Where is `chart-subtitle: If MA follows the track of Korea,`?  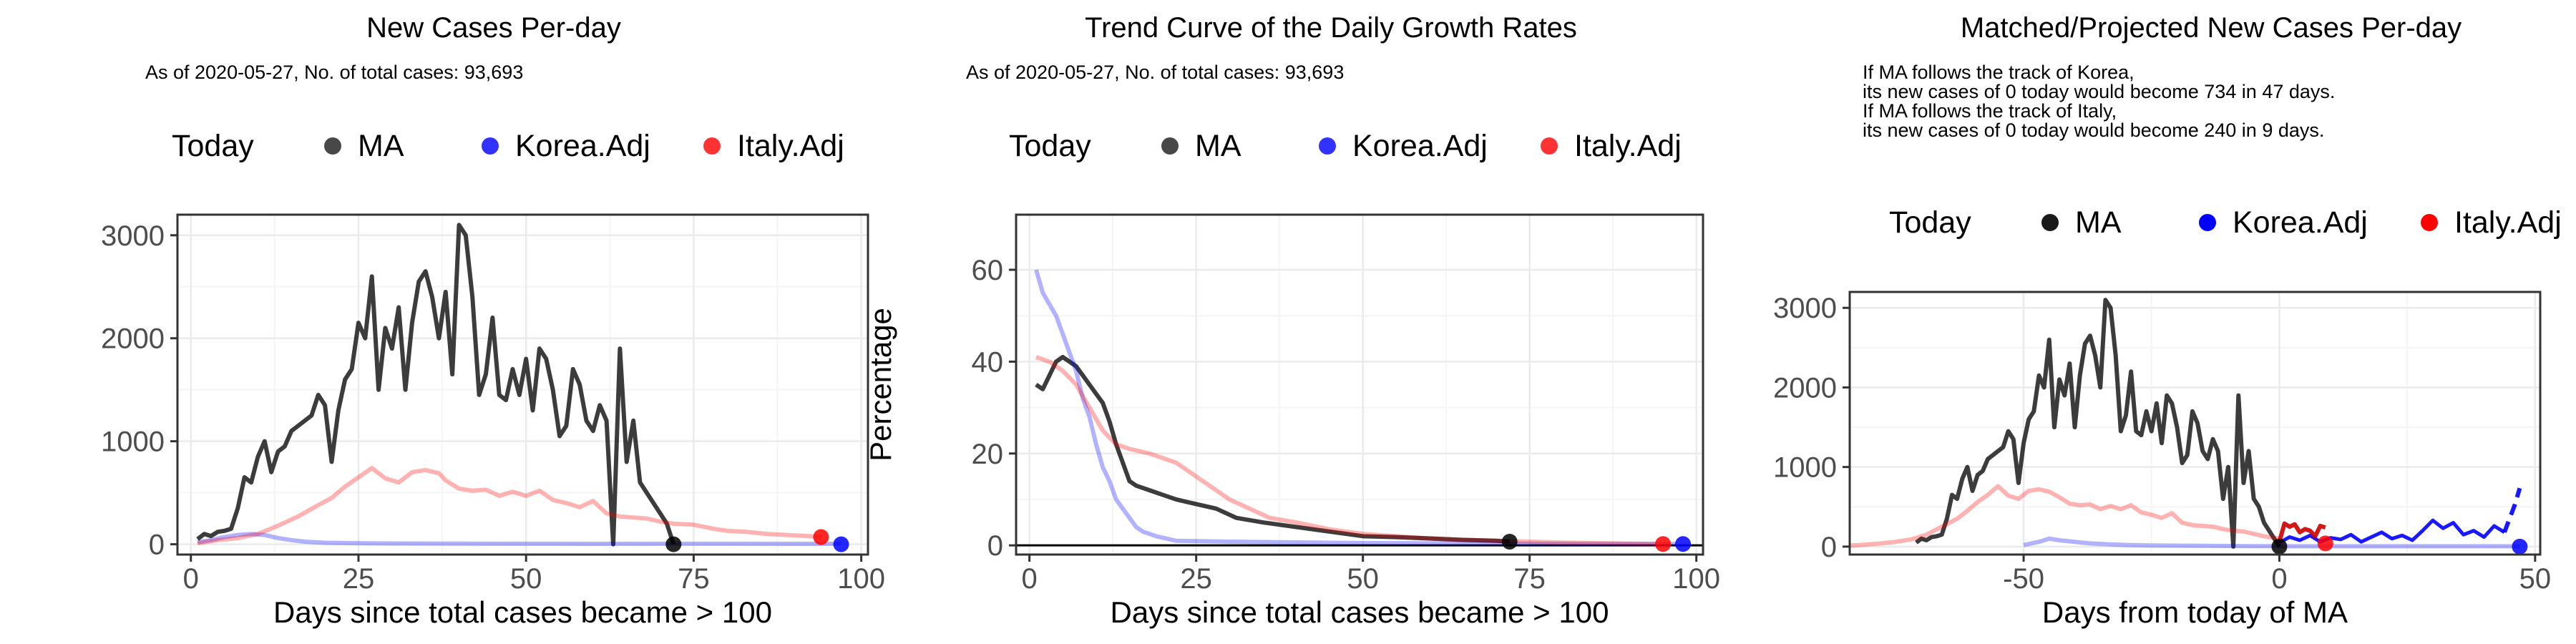
chart-subtitle: If MA follows the track of Korea, is located at coordinates (1999, 72).